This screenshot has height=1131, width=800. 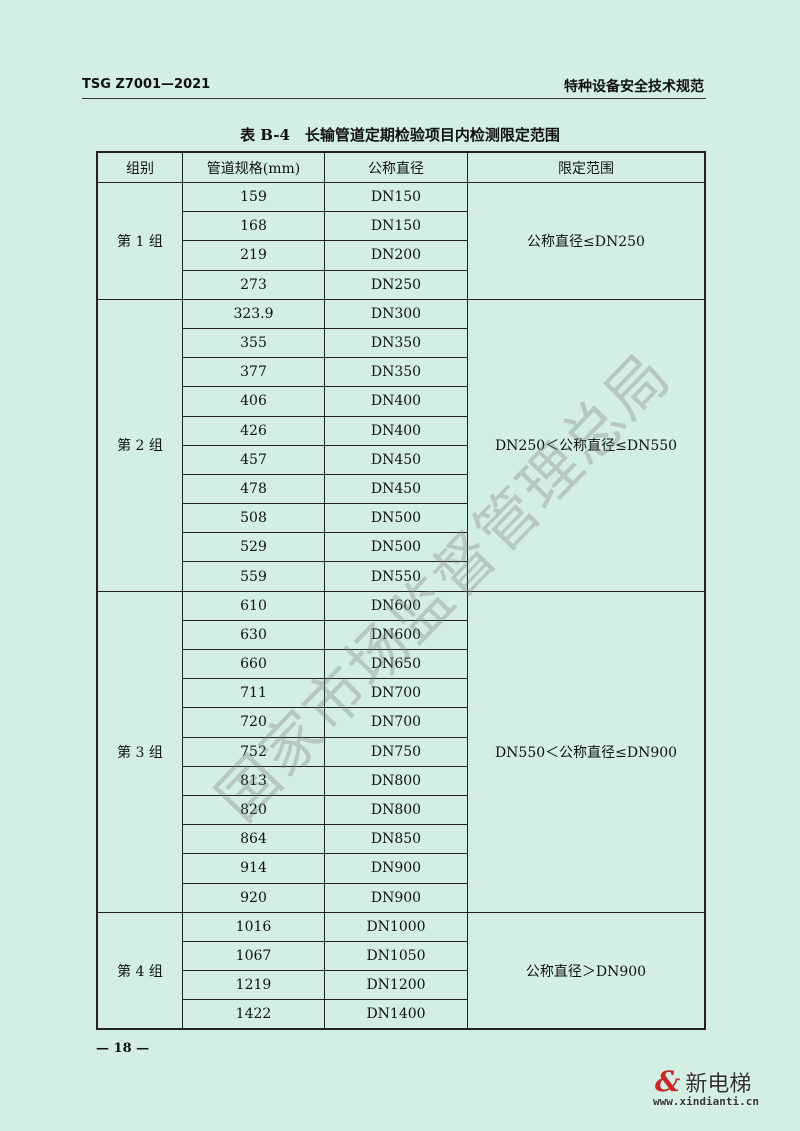 What do you see at coordinates (718, 1084) in the screenshot?
I see `logo-name: 新电梯` at bounding box center [718, 1084].